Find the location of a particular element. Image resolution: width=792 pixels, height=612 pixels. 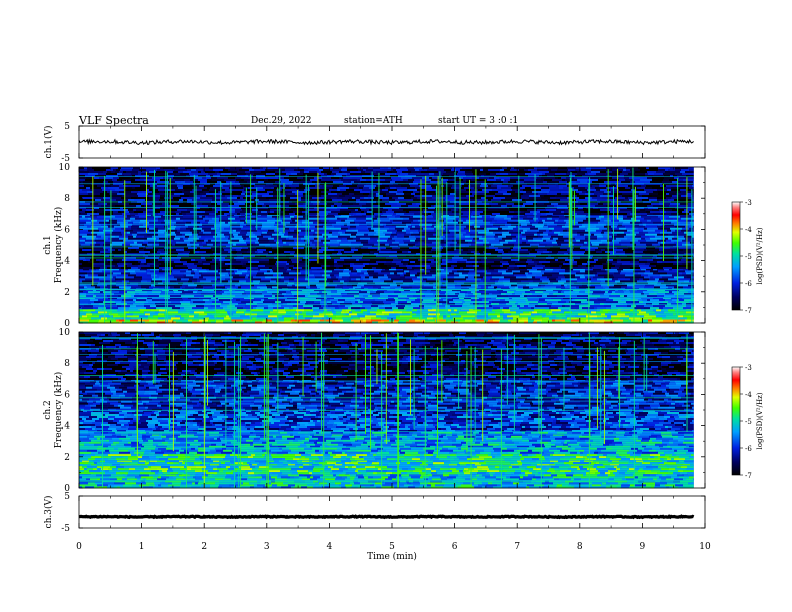

date-label: Dec.29, 2022 is located at coordinates (281, 121).